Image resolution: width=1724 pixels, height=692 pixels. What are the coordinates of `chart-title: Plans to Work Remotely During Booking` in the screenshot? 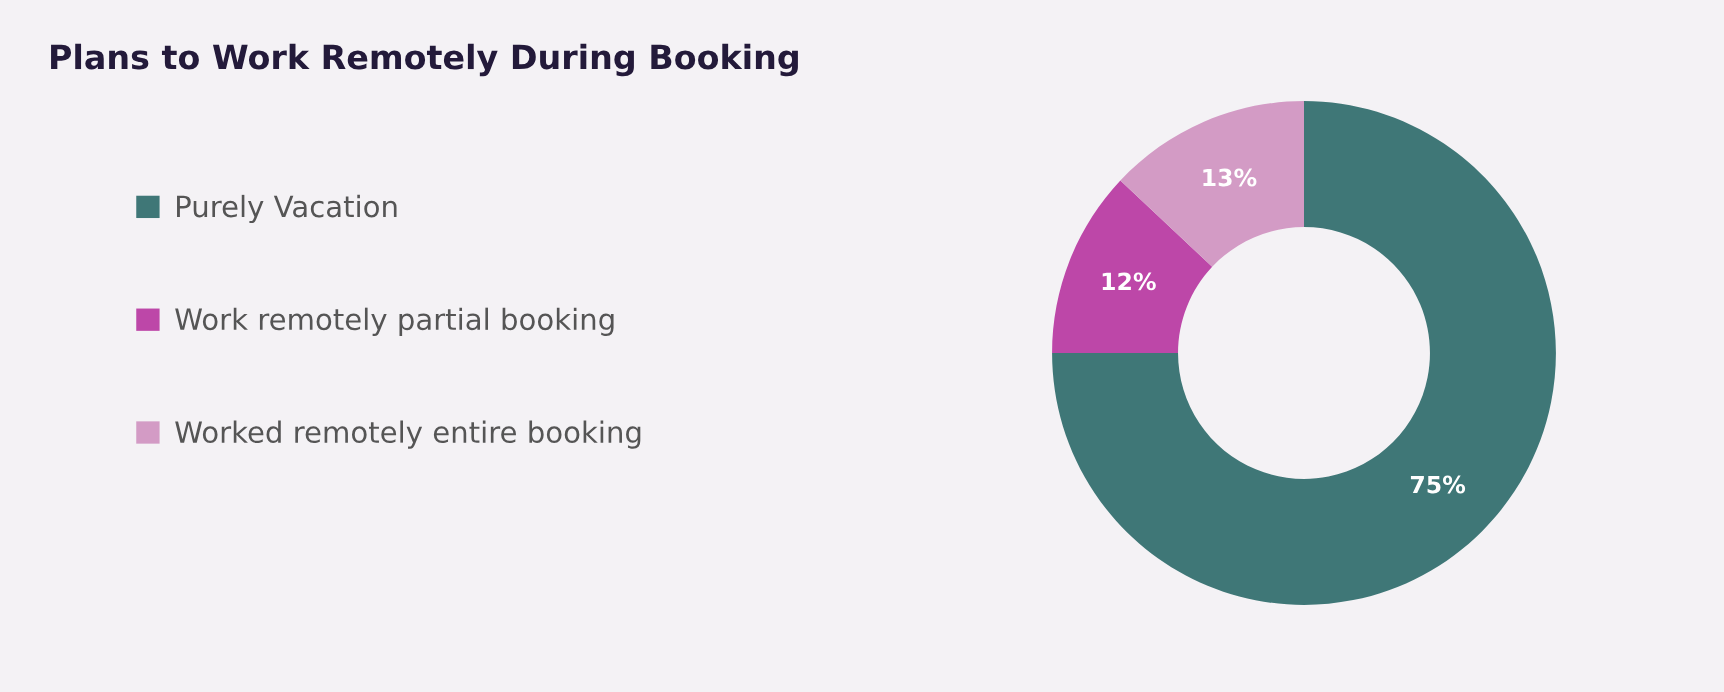 It's located at (424, 60).